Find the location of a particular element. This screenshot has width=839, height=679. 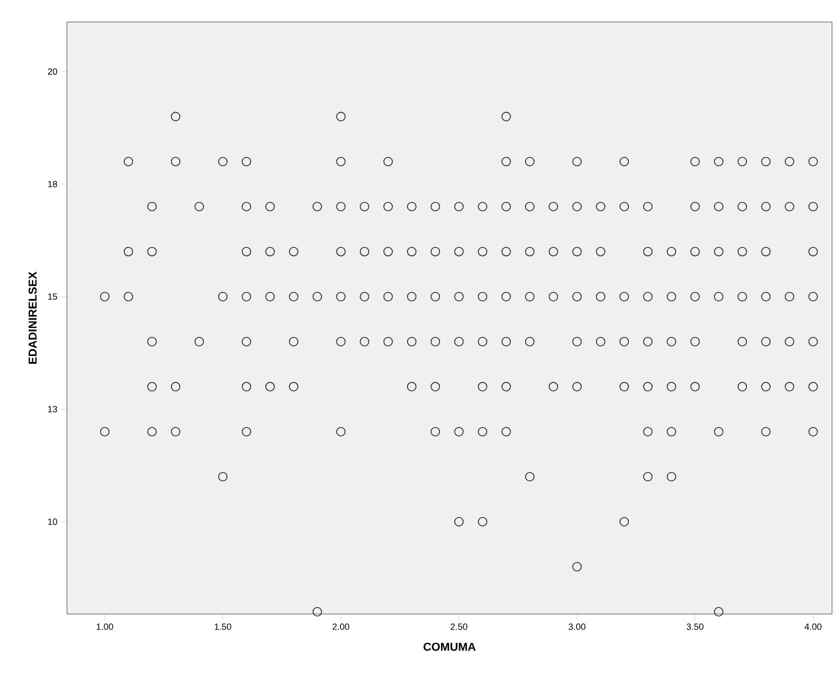

x-tick-label: 2.00 is located at coordinates (341, 627).